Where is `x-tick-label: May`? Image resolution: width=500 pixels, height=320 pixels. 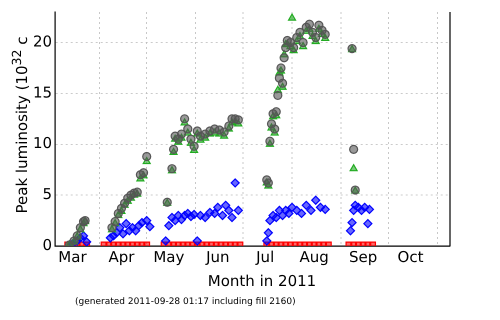
x-tick-label: May is located at coordinates (168, 257).